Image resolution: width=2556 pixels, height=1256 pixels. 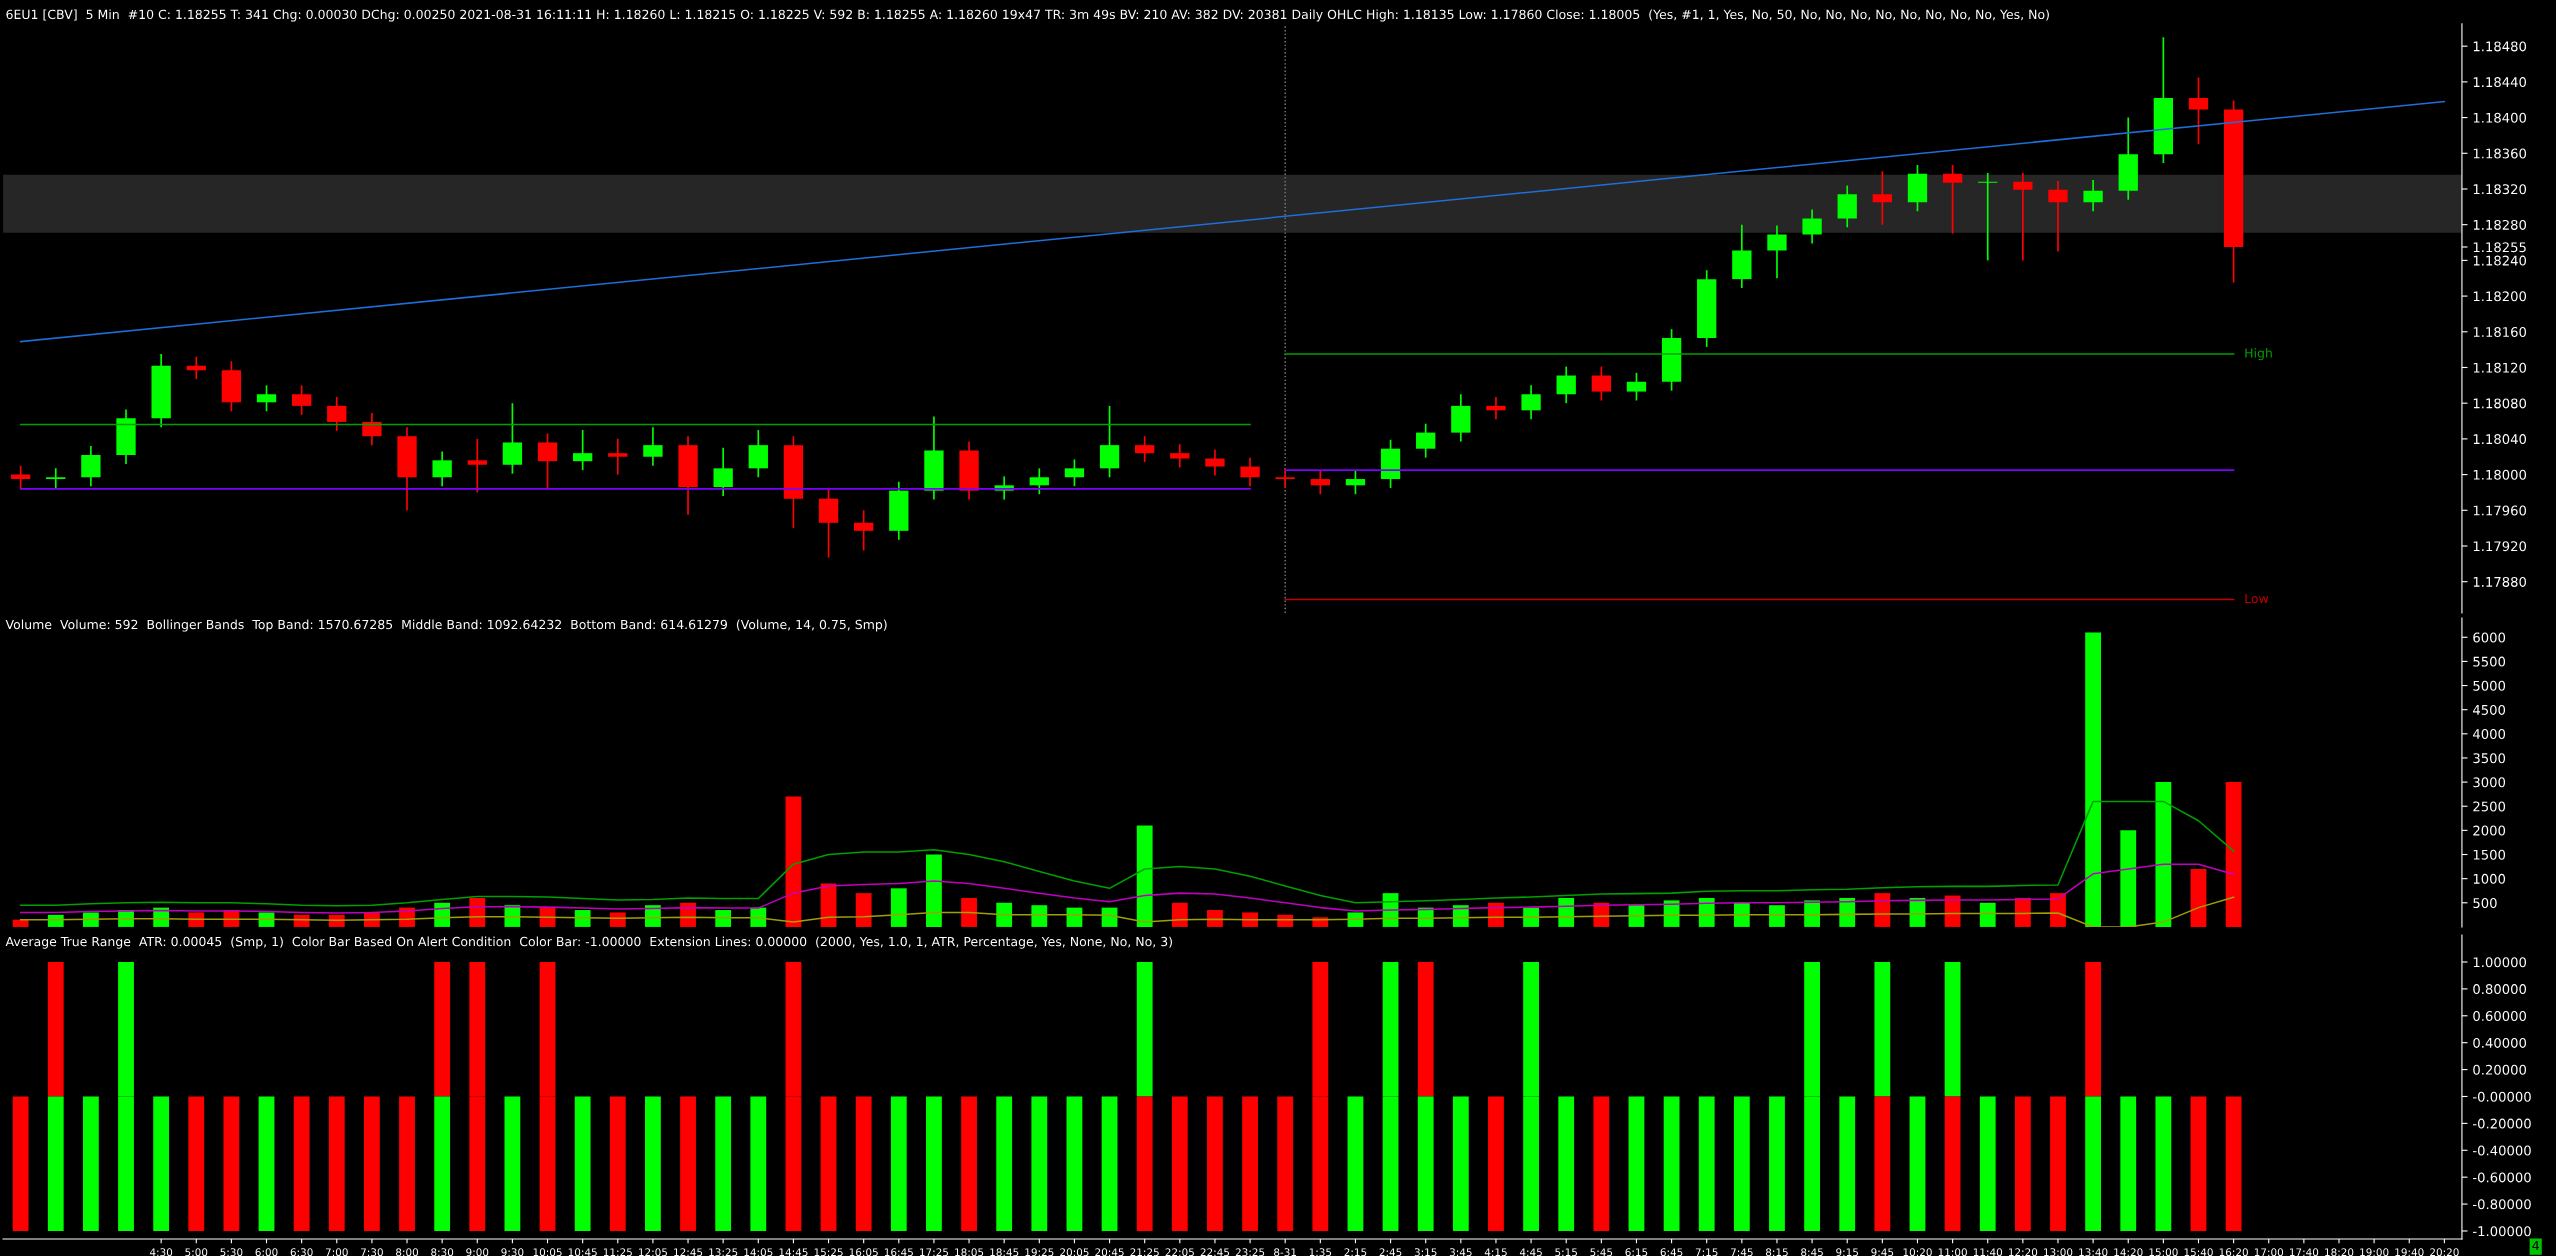 I want to click on x-tick-label: 6:15, so click(x=1636, y=1252).